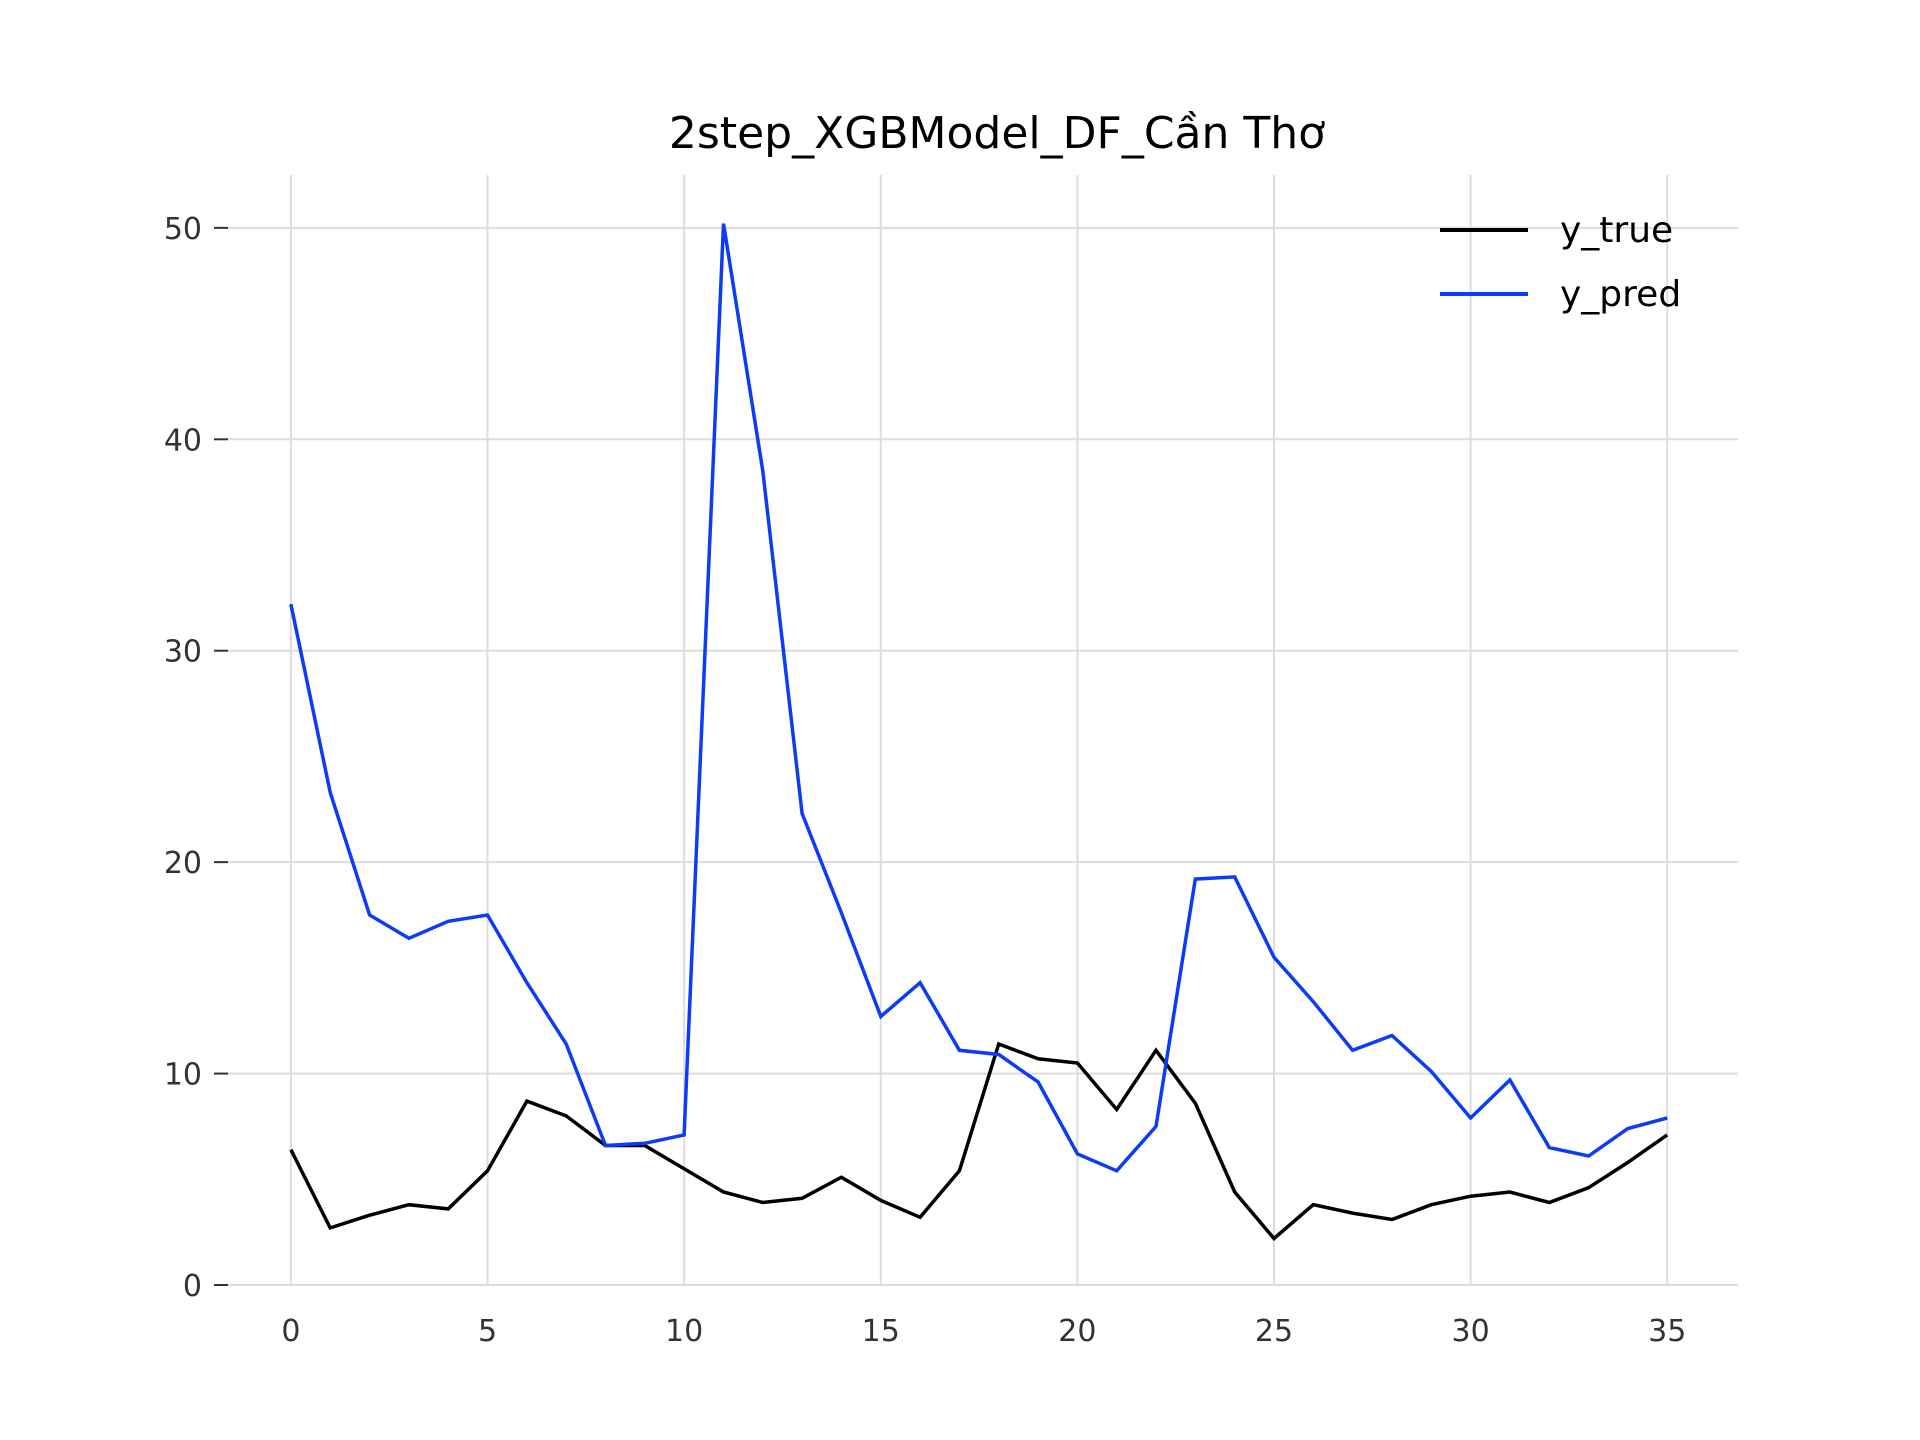  I want to click on x-tick-label: 35, so click(1667, 1331).